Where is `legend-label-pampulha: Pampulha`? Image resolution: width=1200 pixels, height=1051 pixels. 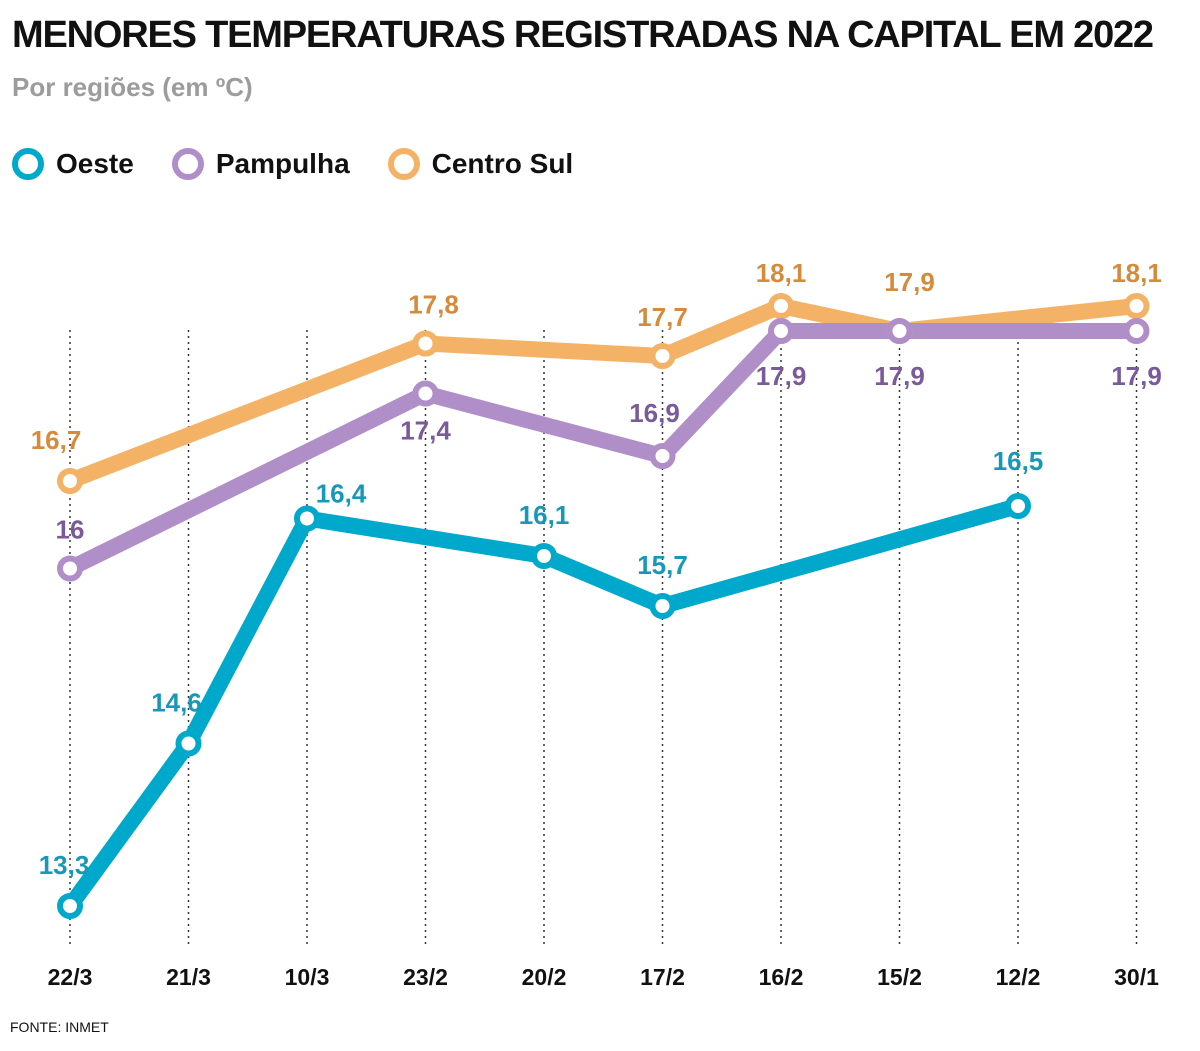
legend-label-pampulha: Pampulha is located at coordinates (282, 163).